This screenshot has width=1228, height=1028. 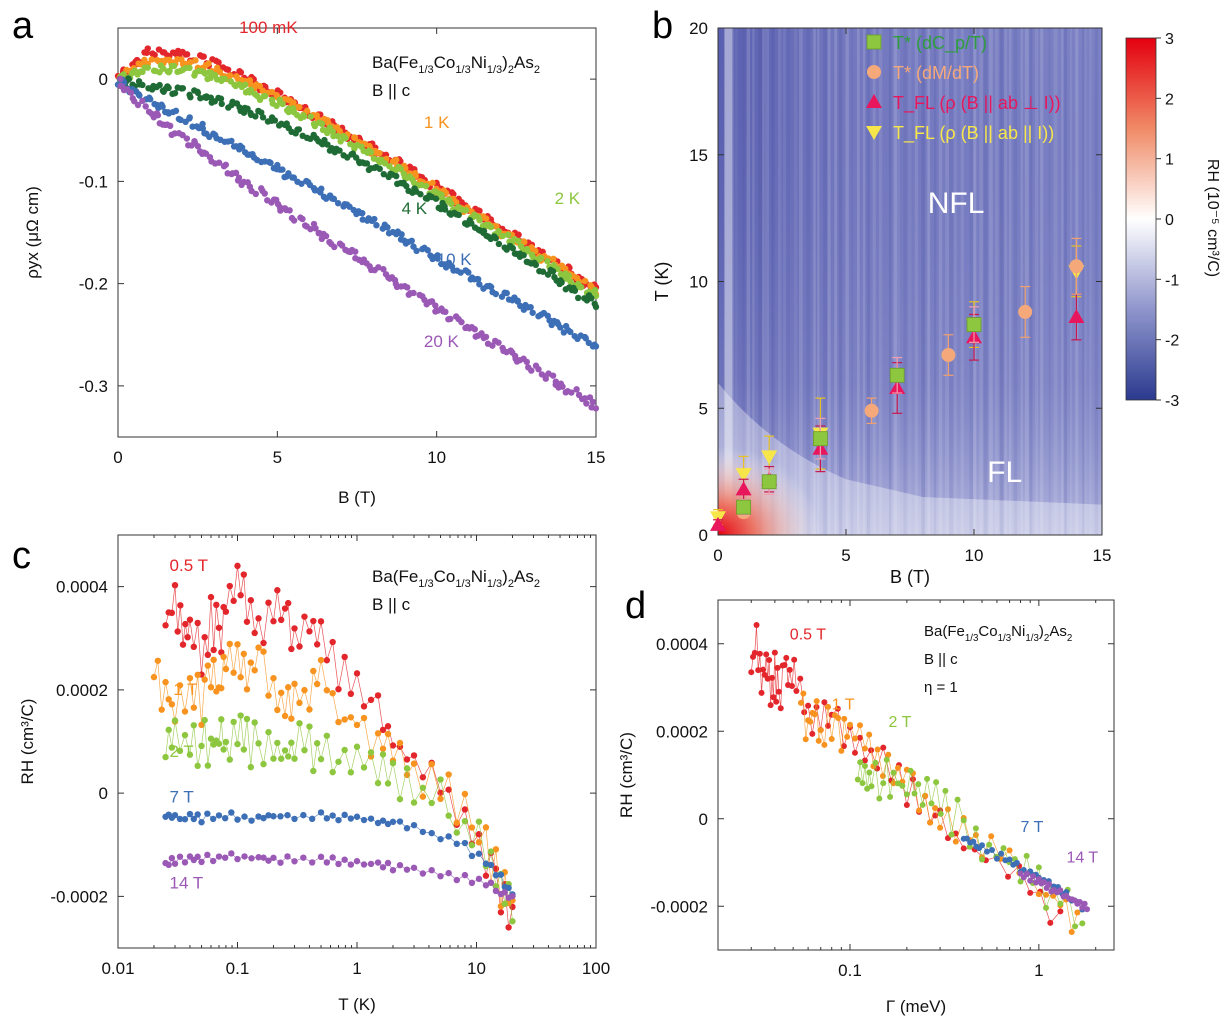 What do you see at coordinates (743, 507) in the screenshot?
I see `panel-b-data-marker` at bounding box center [743, 507].